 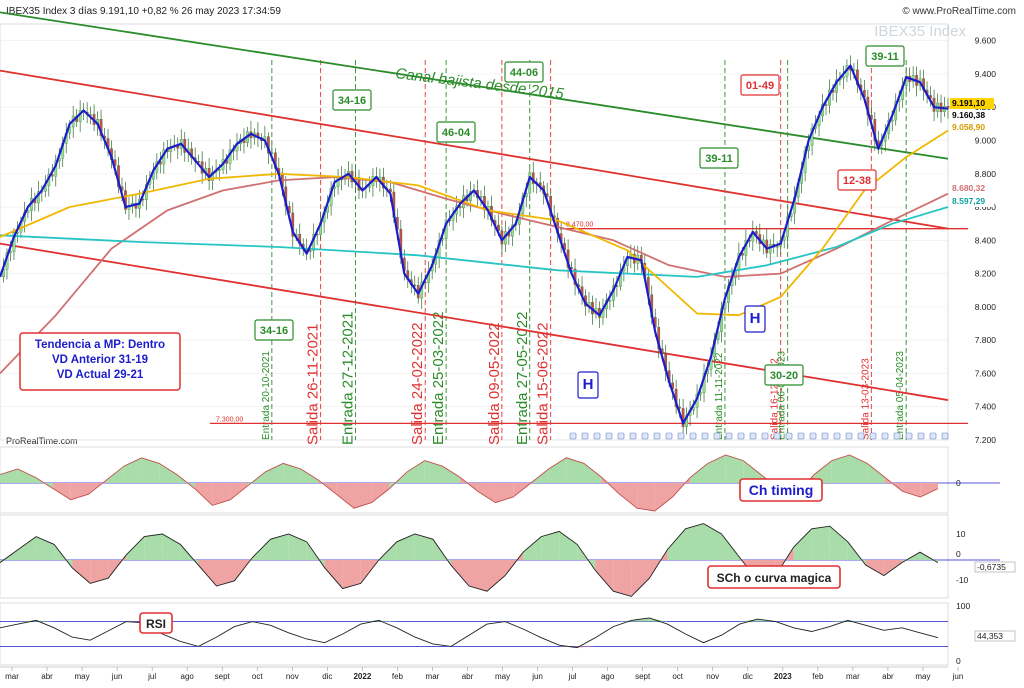 I want to click on signal-label: Salida 15-06-2022, so click(x=543, y=383).